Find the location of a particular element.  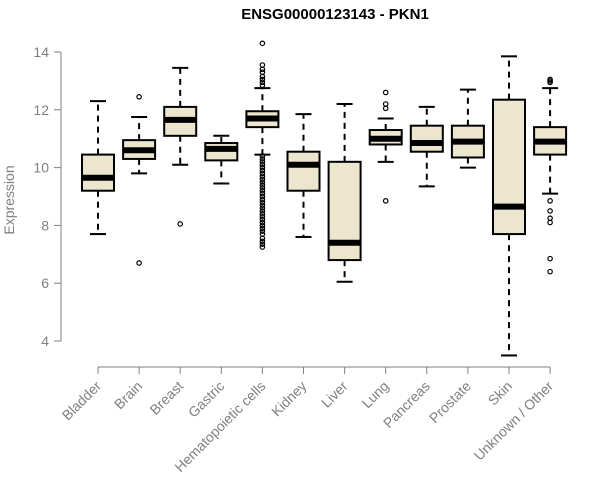

box-pancreas is located at coordinates (426, 146).